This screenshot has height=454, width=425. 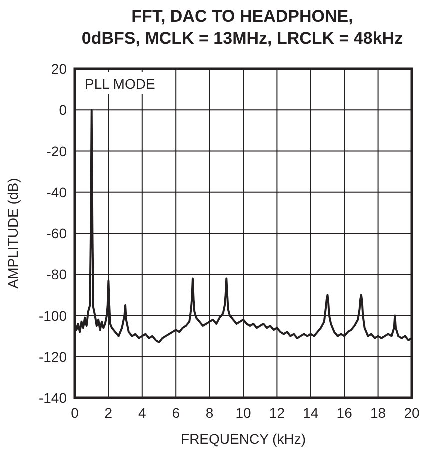 I want to click on y-tick-label: -120, so click(x=53, y=356).